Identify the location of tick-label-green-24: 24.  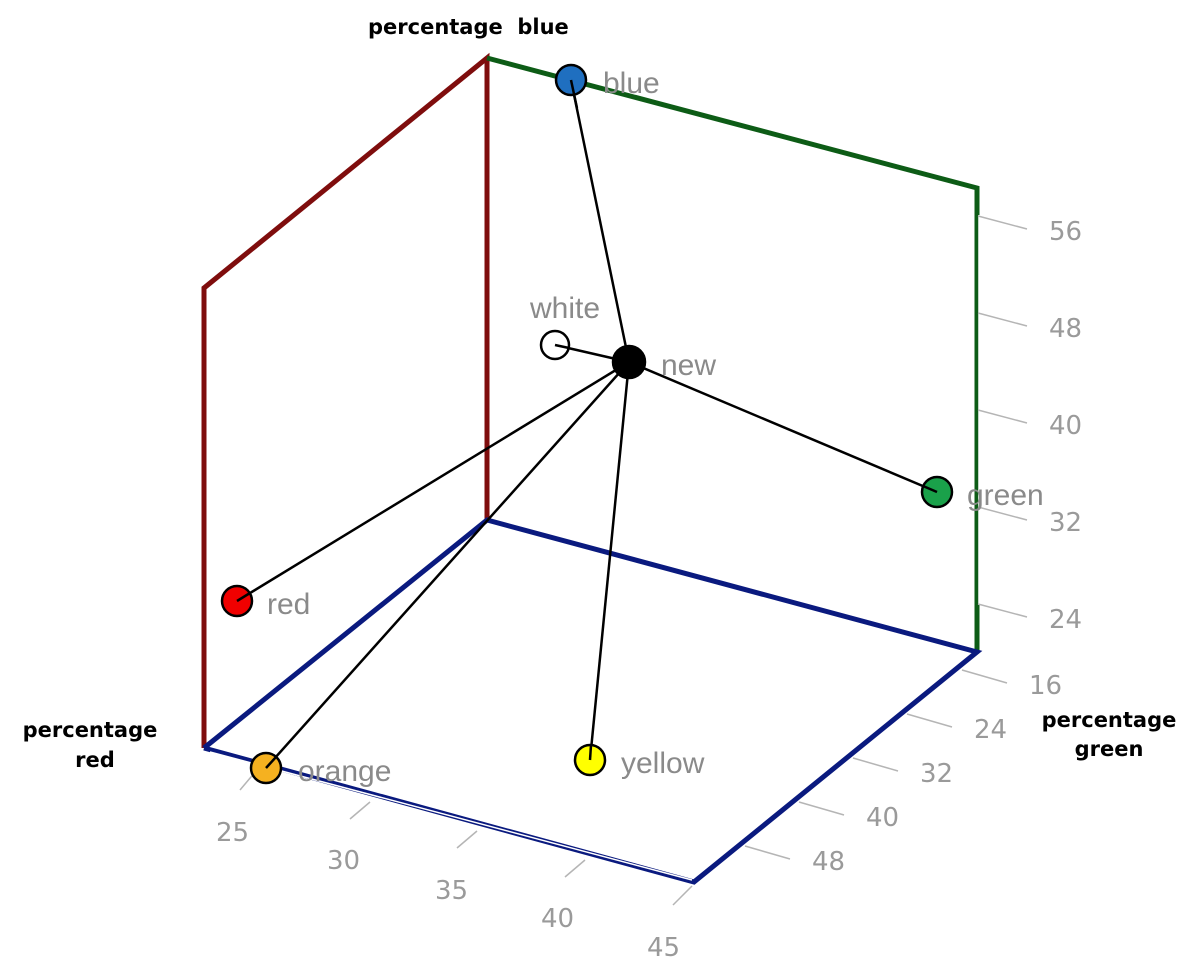
(990, 730).